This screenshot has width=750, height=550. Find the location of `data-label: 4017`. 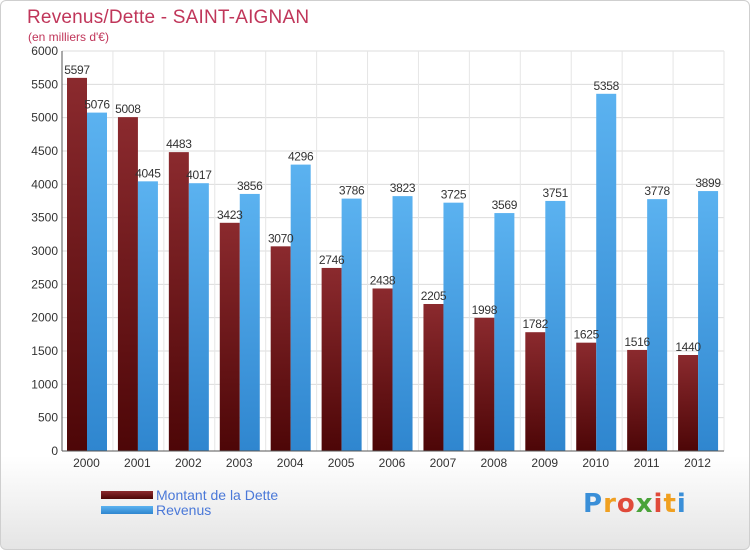

data-label: 4017 is located at coordinates (199, 175).